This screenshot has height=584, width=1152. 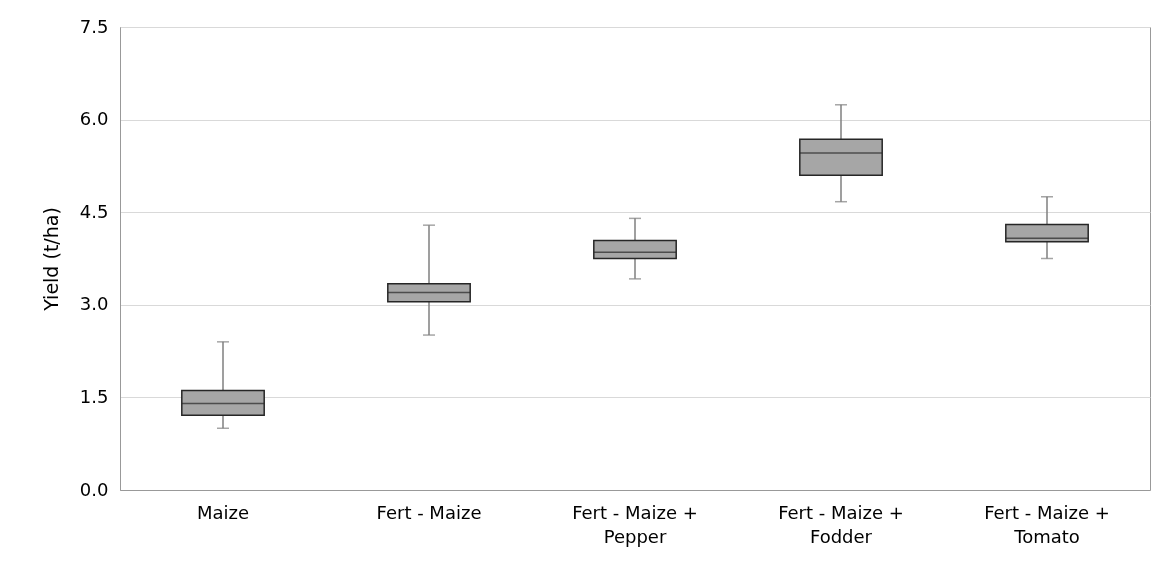 I want to click on x-tick-label: Fert - Maize + Tomato, so click(x=1047, y=524).